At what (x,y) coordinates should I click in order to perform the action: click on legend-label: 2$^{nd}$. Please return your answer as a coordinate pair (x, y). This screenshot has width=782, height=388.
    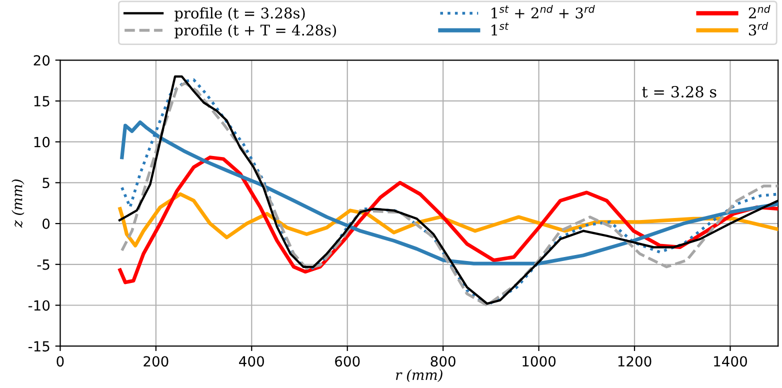
    Looking at the image, I should click on (759, 11).